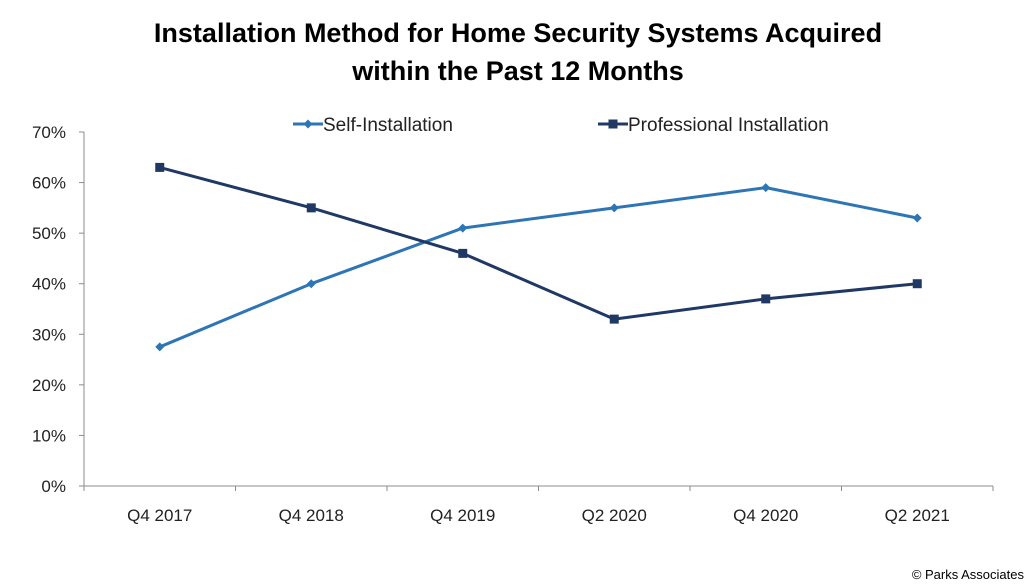 Image resolution: width=1036 pixels, height=588 pixels. What do you see at coordinates (49, 435) in the screenshot?
I see `y-tick-label: 10%` at bounding box center [49, 435].